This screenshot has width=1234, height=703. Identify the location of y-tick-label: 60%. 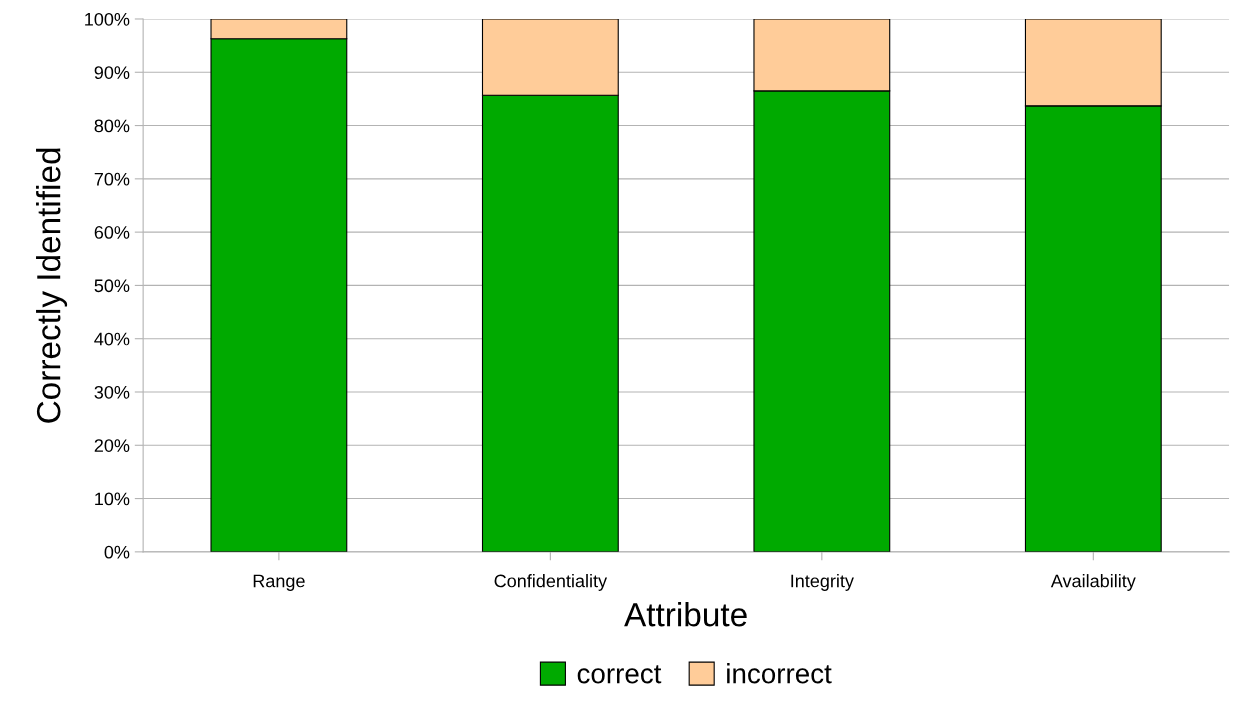
(112, 232).